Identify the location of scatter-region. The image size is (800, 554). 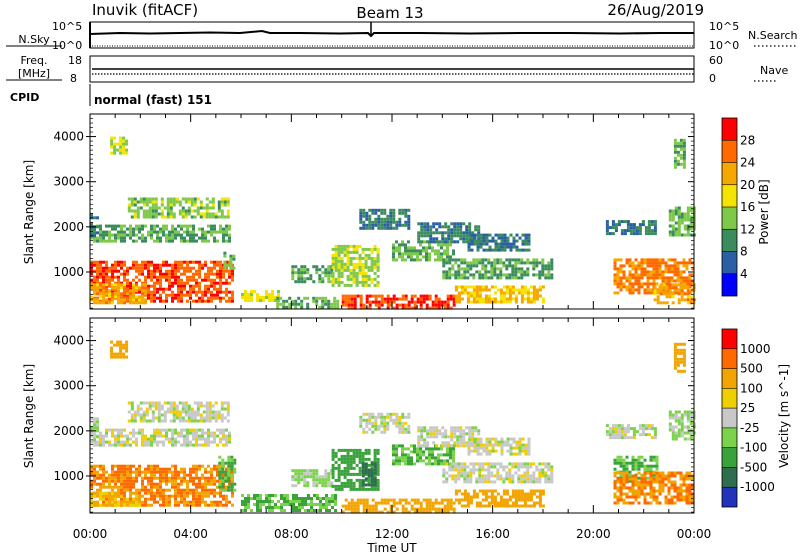
(178, 208).